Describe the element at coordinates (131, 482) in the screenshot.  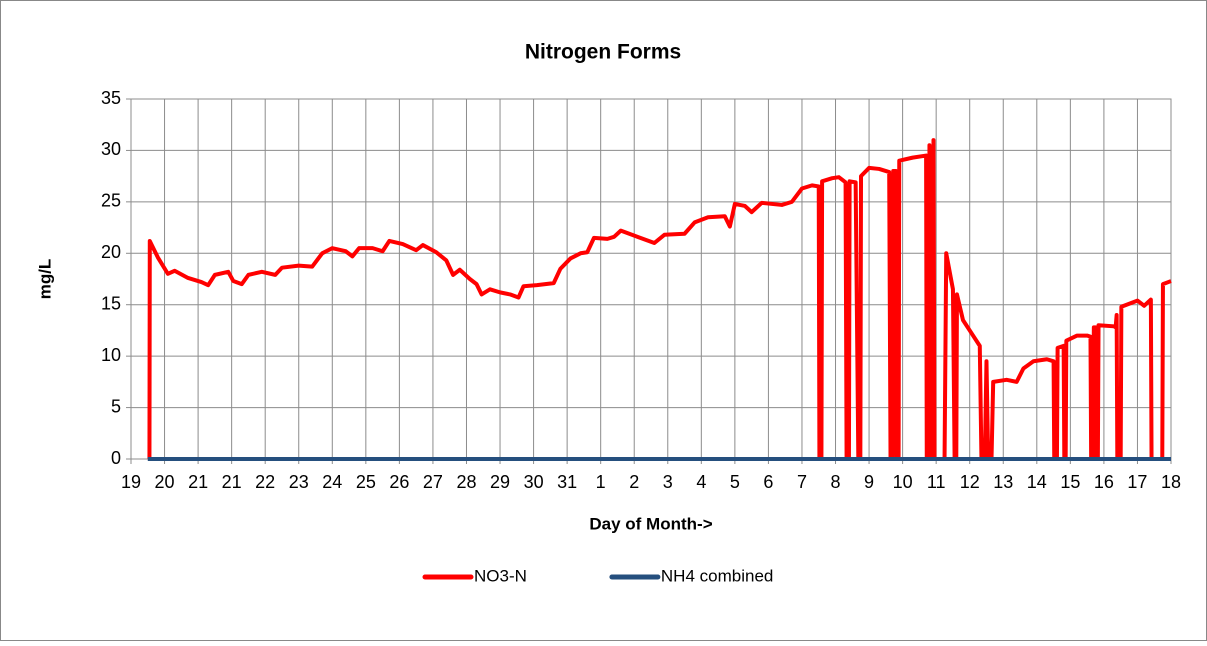
I see `x-tick-label: 19` at that location.